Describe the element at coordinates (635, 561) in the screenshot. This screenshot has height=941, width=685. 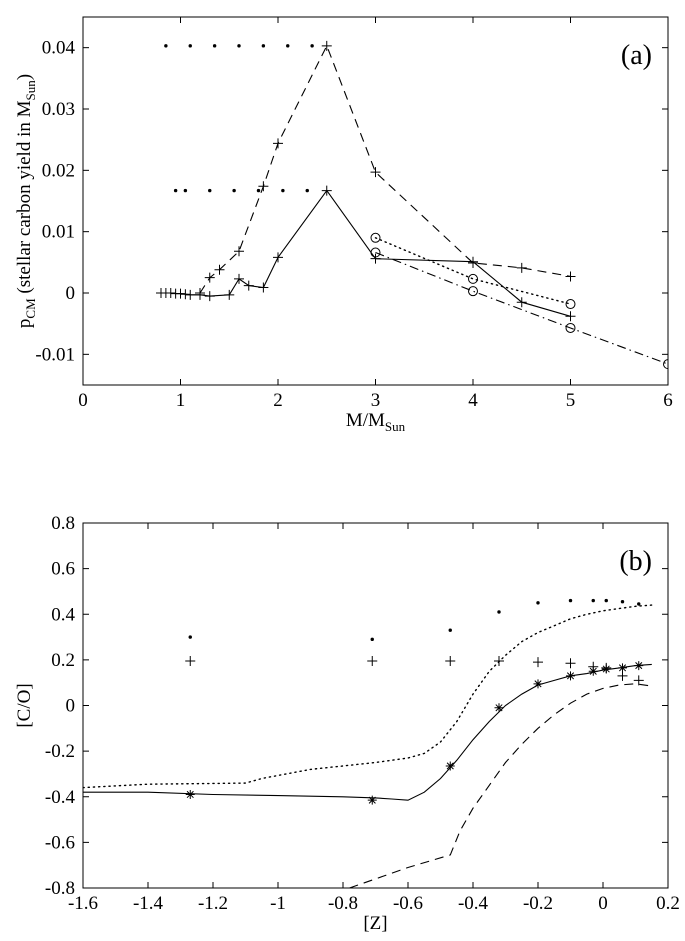
I see `panel-b-label: (b)` at that location.